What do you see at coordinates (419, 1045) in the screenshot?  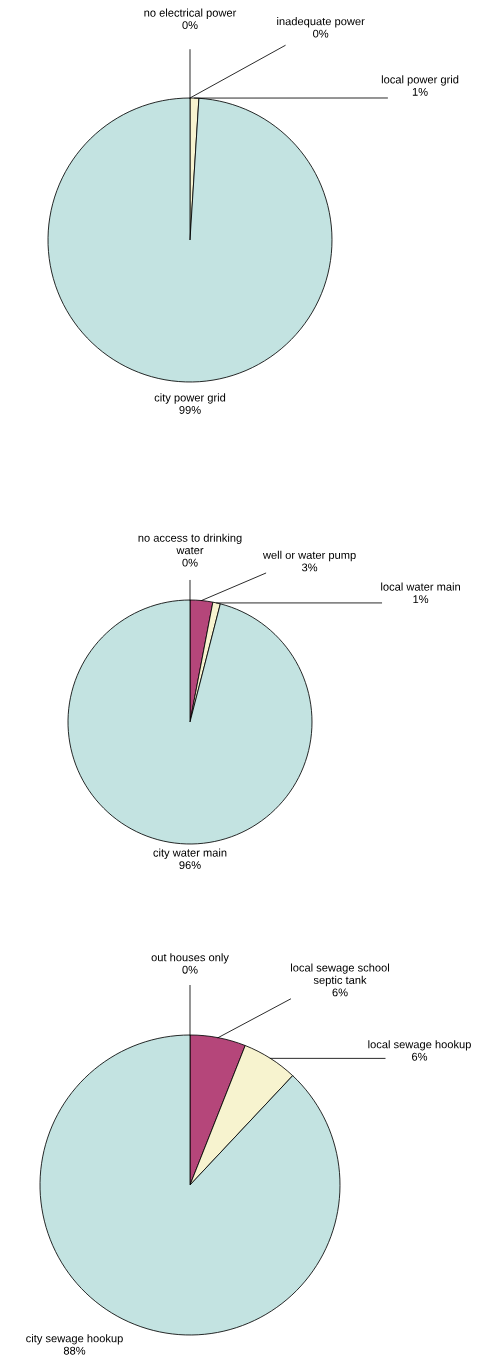 I see `slice-label: local sewage hookup` at bounding box center [419, 1045].